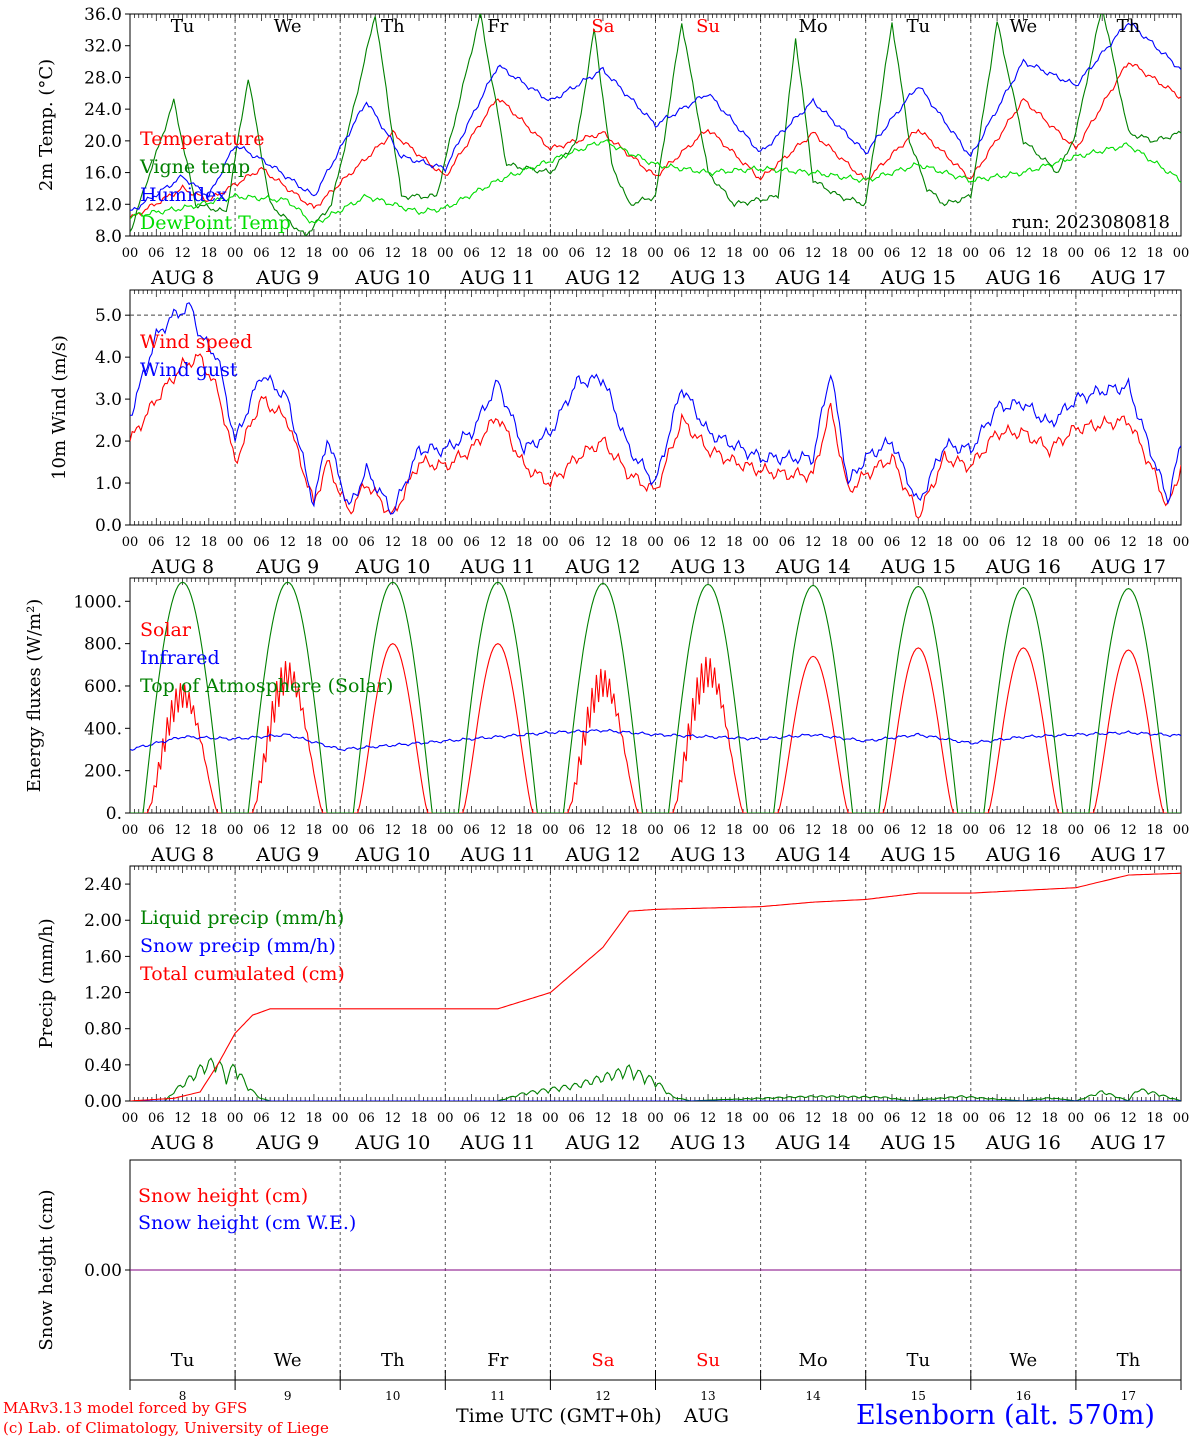 This screenshot has height=1440, width=1194. I want to click on day-number-label: 11, so click(497, 1396).